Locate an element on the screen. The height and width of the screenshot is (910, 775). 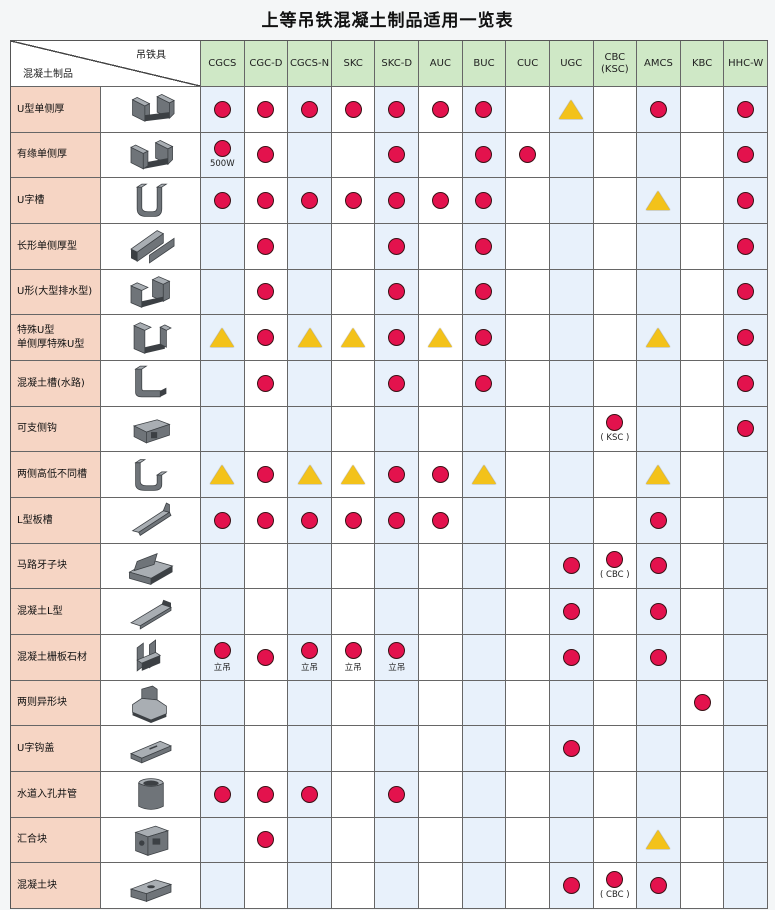
column-header-label: SKC is located at coordinates (353, 63).